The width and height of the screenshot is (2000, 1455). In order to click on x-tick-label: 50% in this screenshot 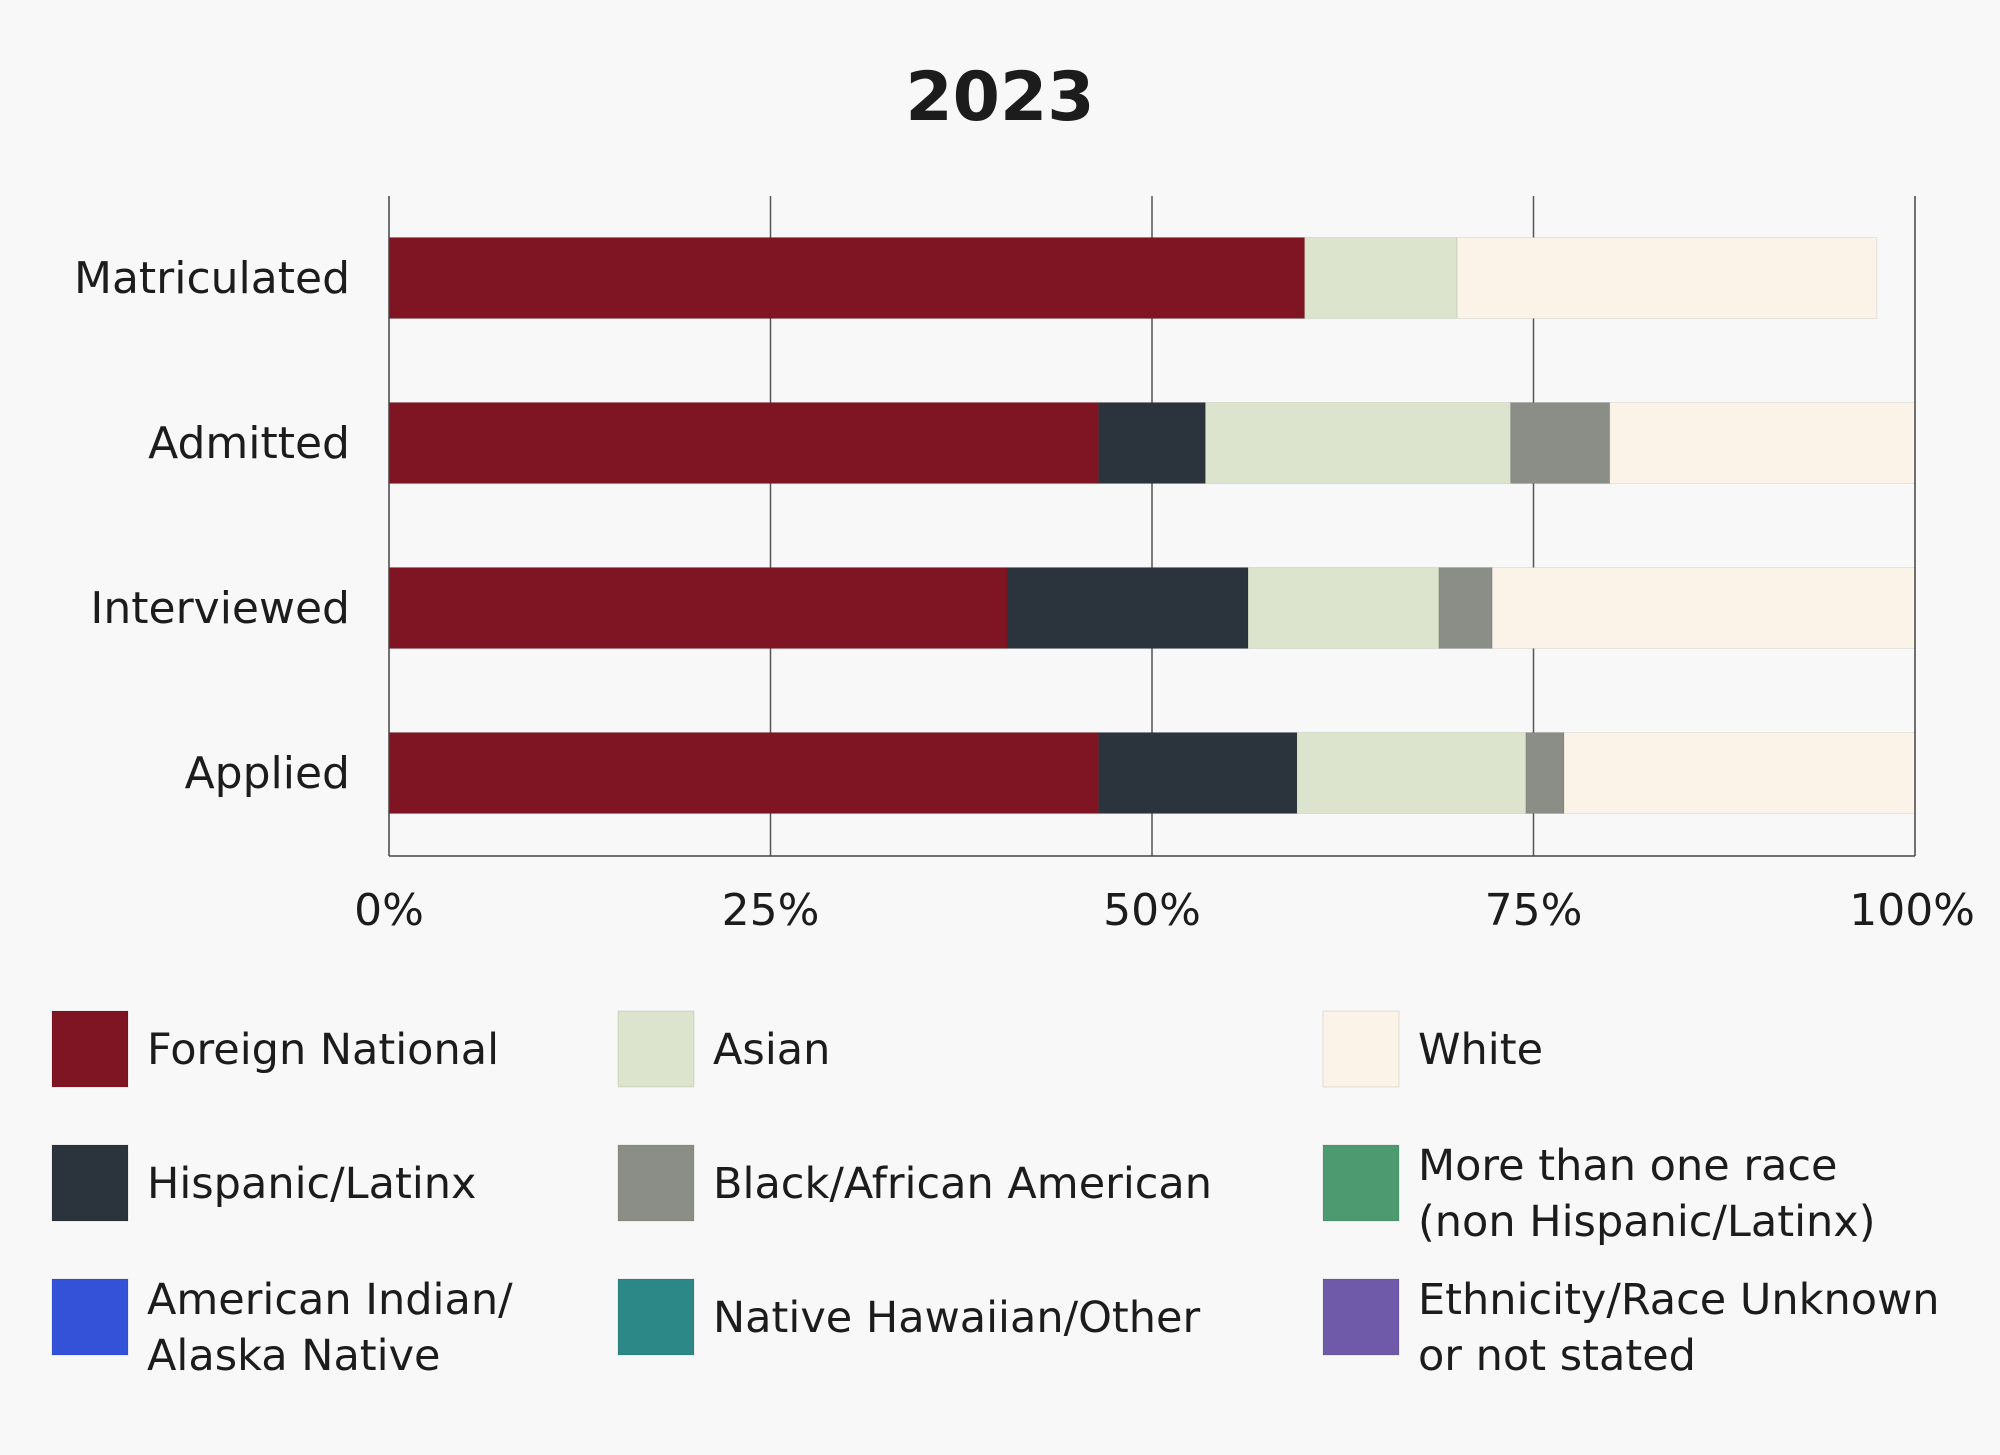, I will do `click(1152, 910)`.